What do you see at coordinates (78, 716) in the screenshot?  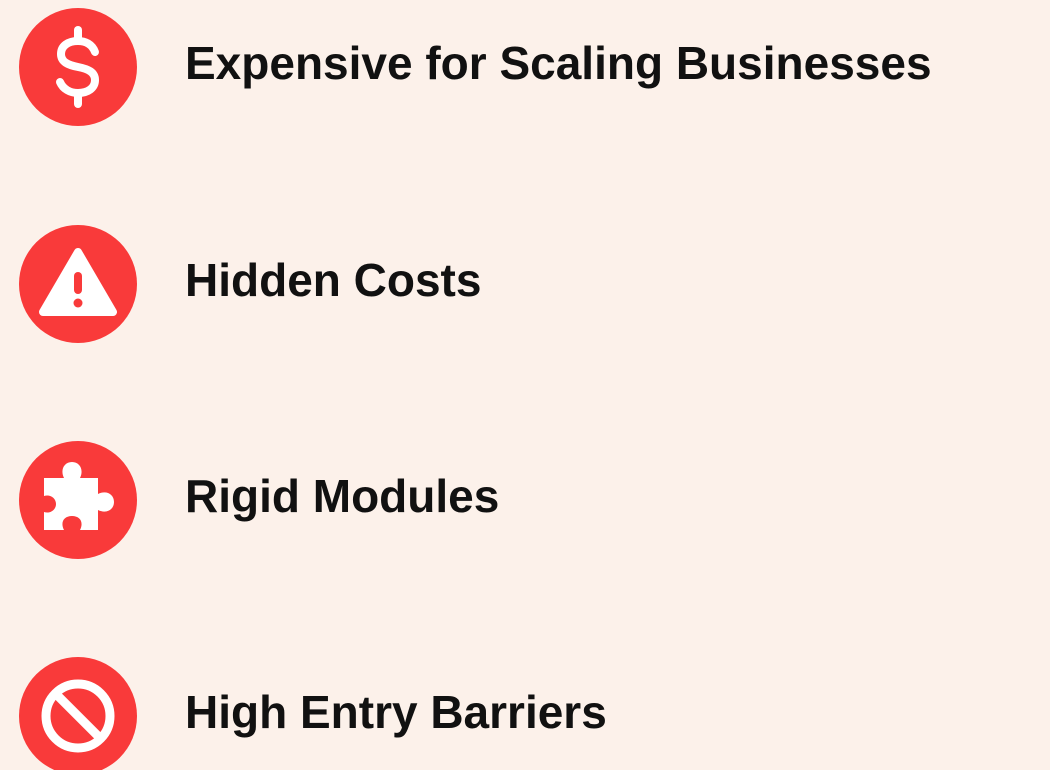 I see `ban-icon` at bounding box center [78, 716].